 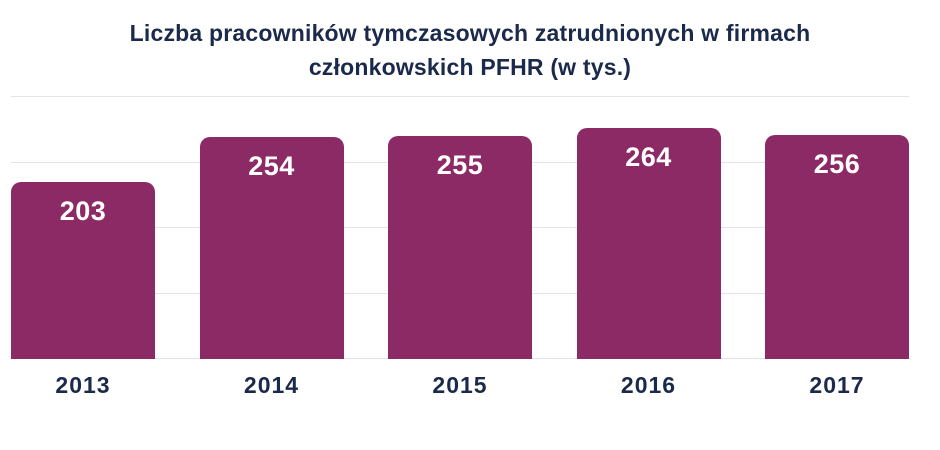 What do you see at coordinates (837, 164) in the screenshot?
I see `bar-value-label-2017: 256` at bounding box center [837, 164].